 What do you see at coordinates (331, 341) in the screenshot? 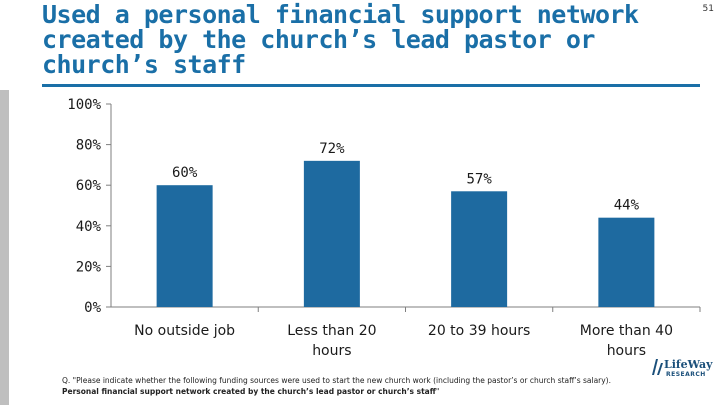
I see `category-label: Less than 20 hours` at bounding box center [331, 341].